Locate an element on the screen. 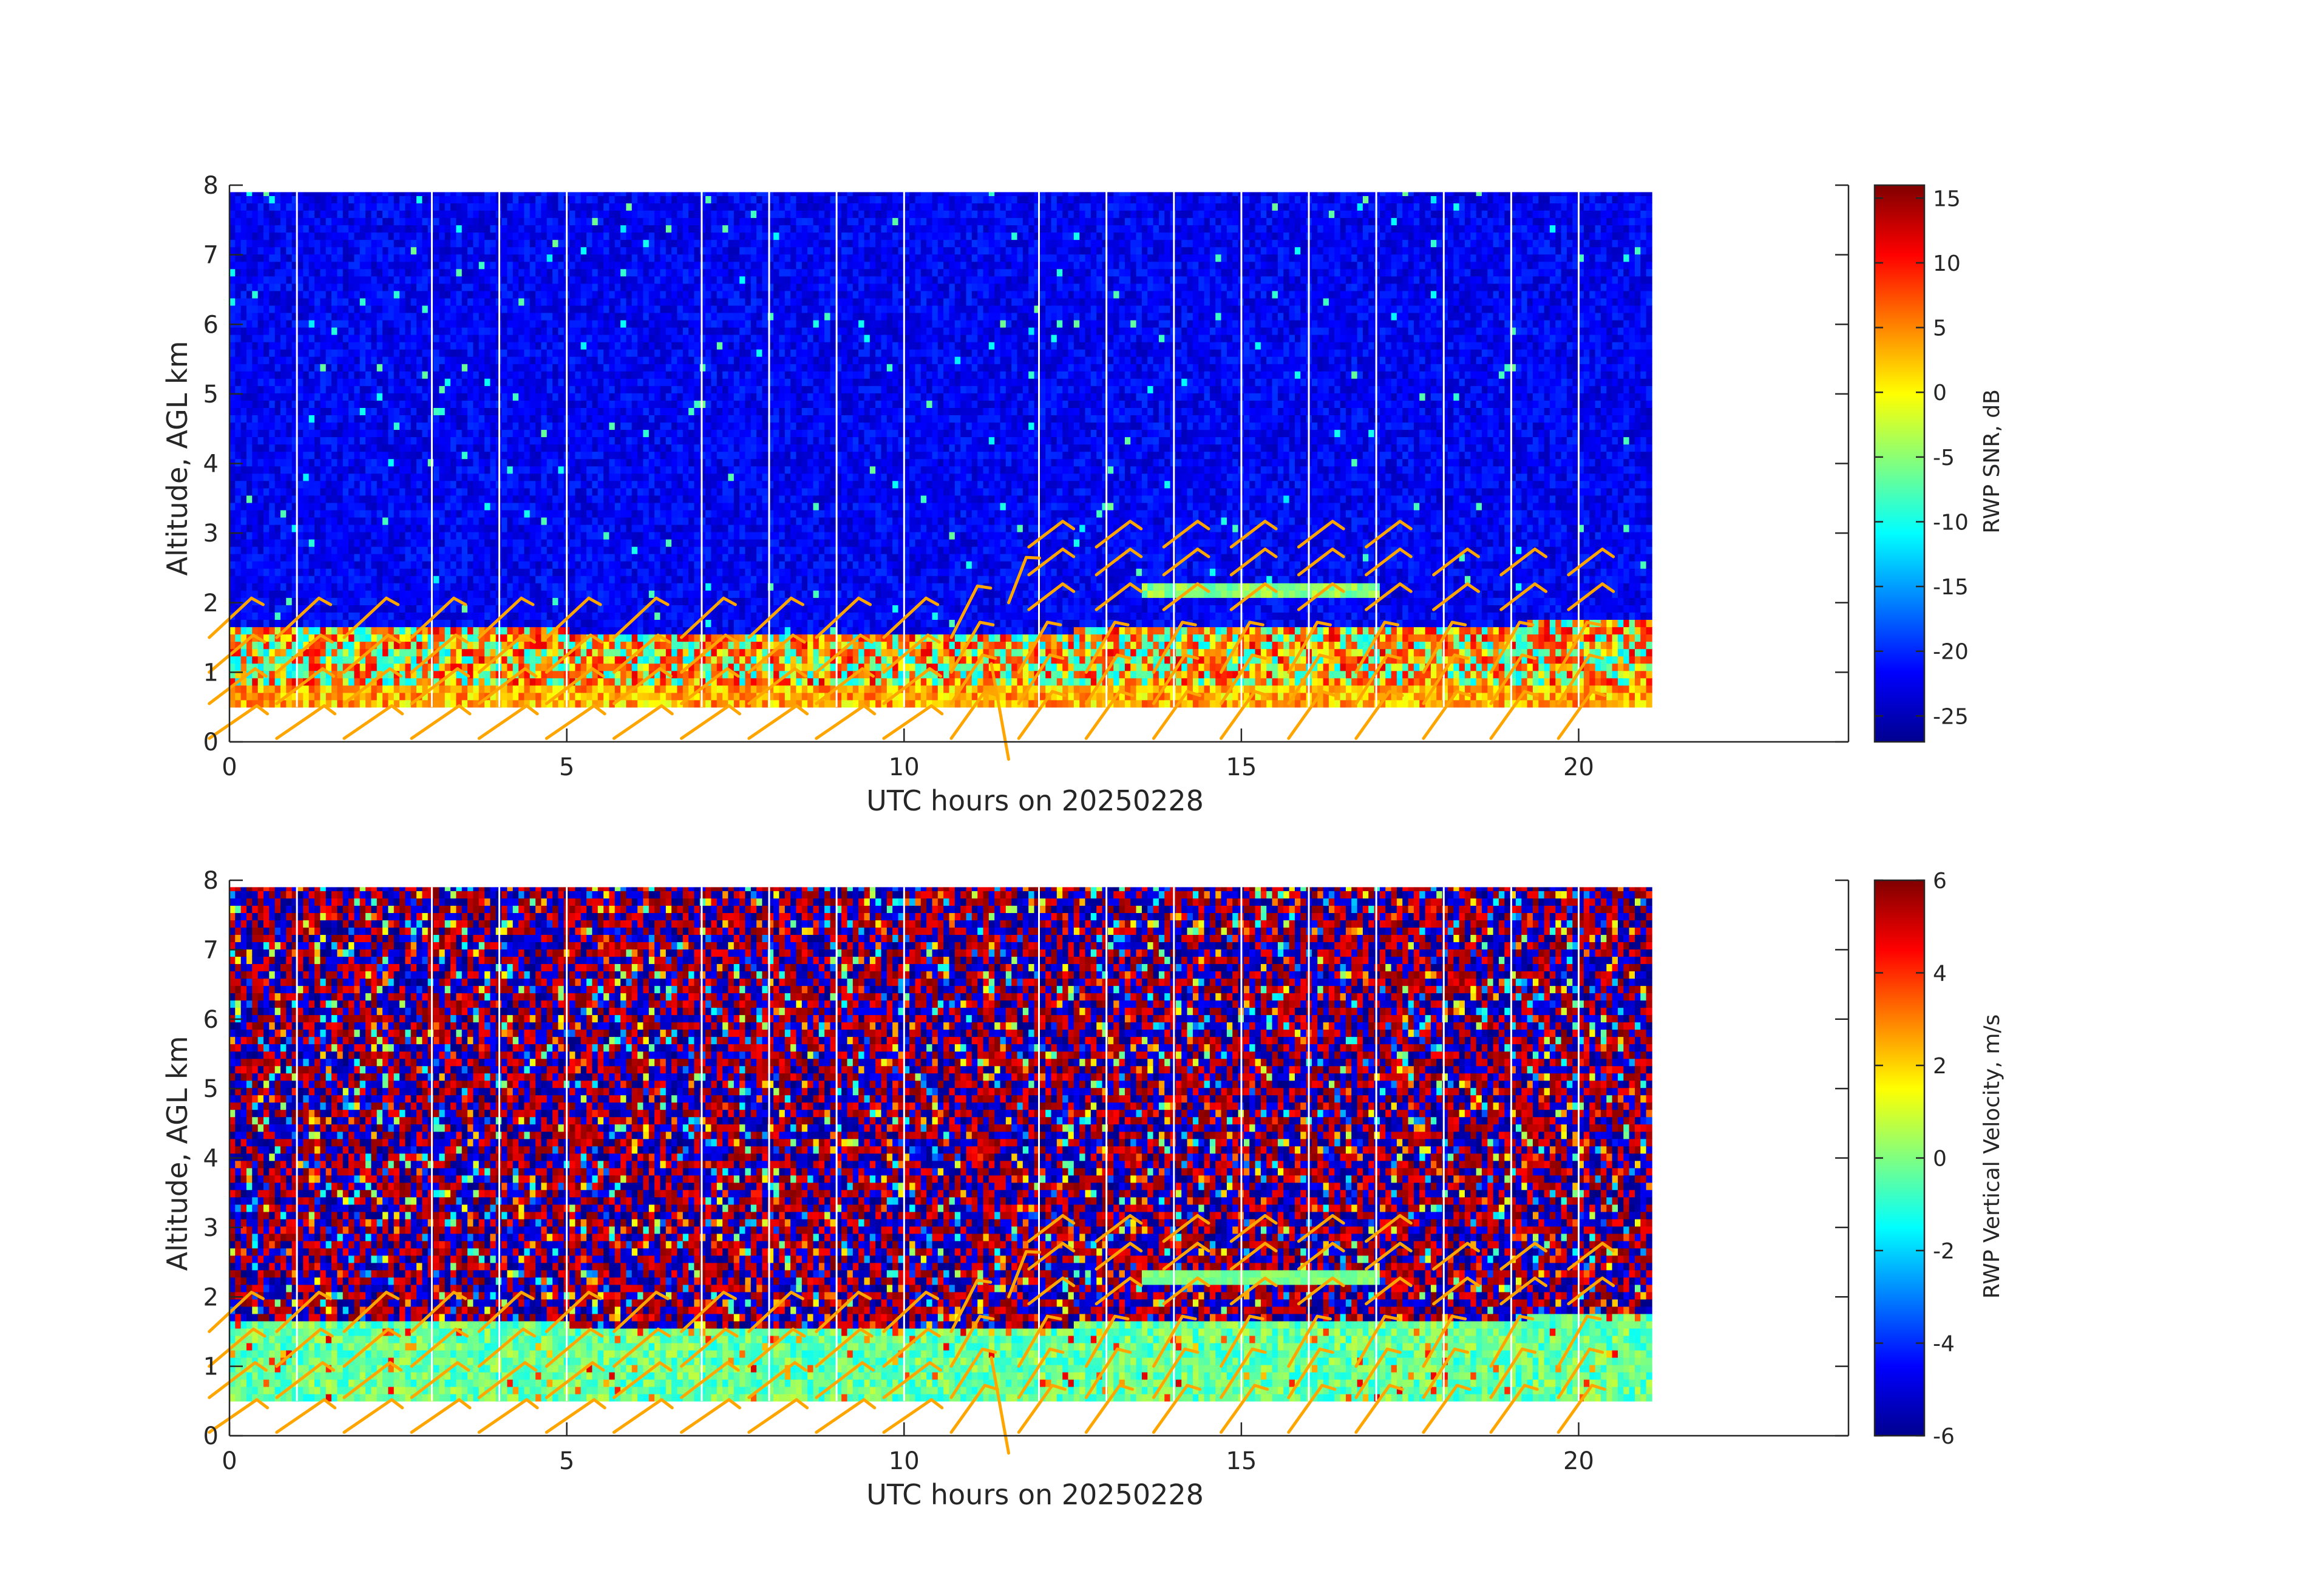 This screenshot has width=2322, height=1596. colorbar-tick-label: 4 is located at coordinates (1940, 974).